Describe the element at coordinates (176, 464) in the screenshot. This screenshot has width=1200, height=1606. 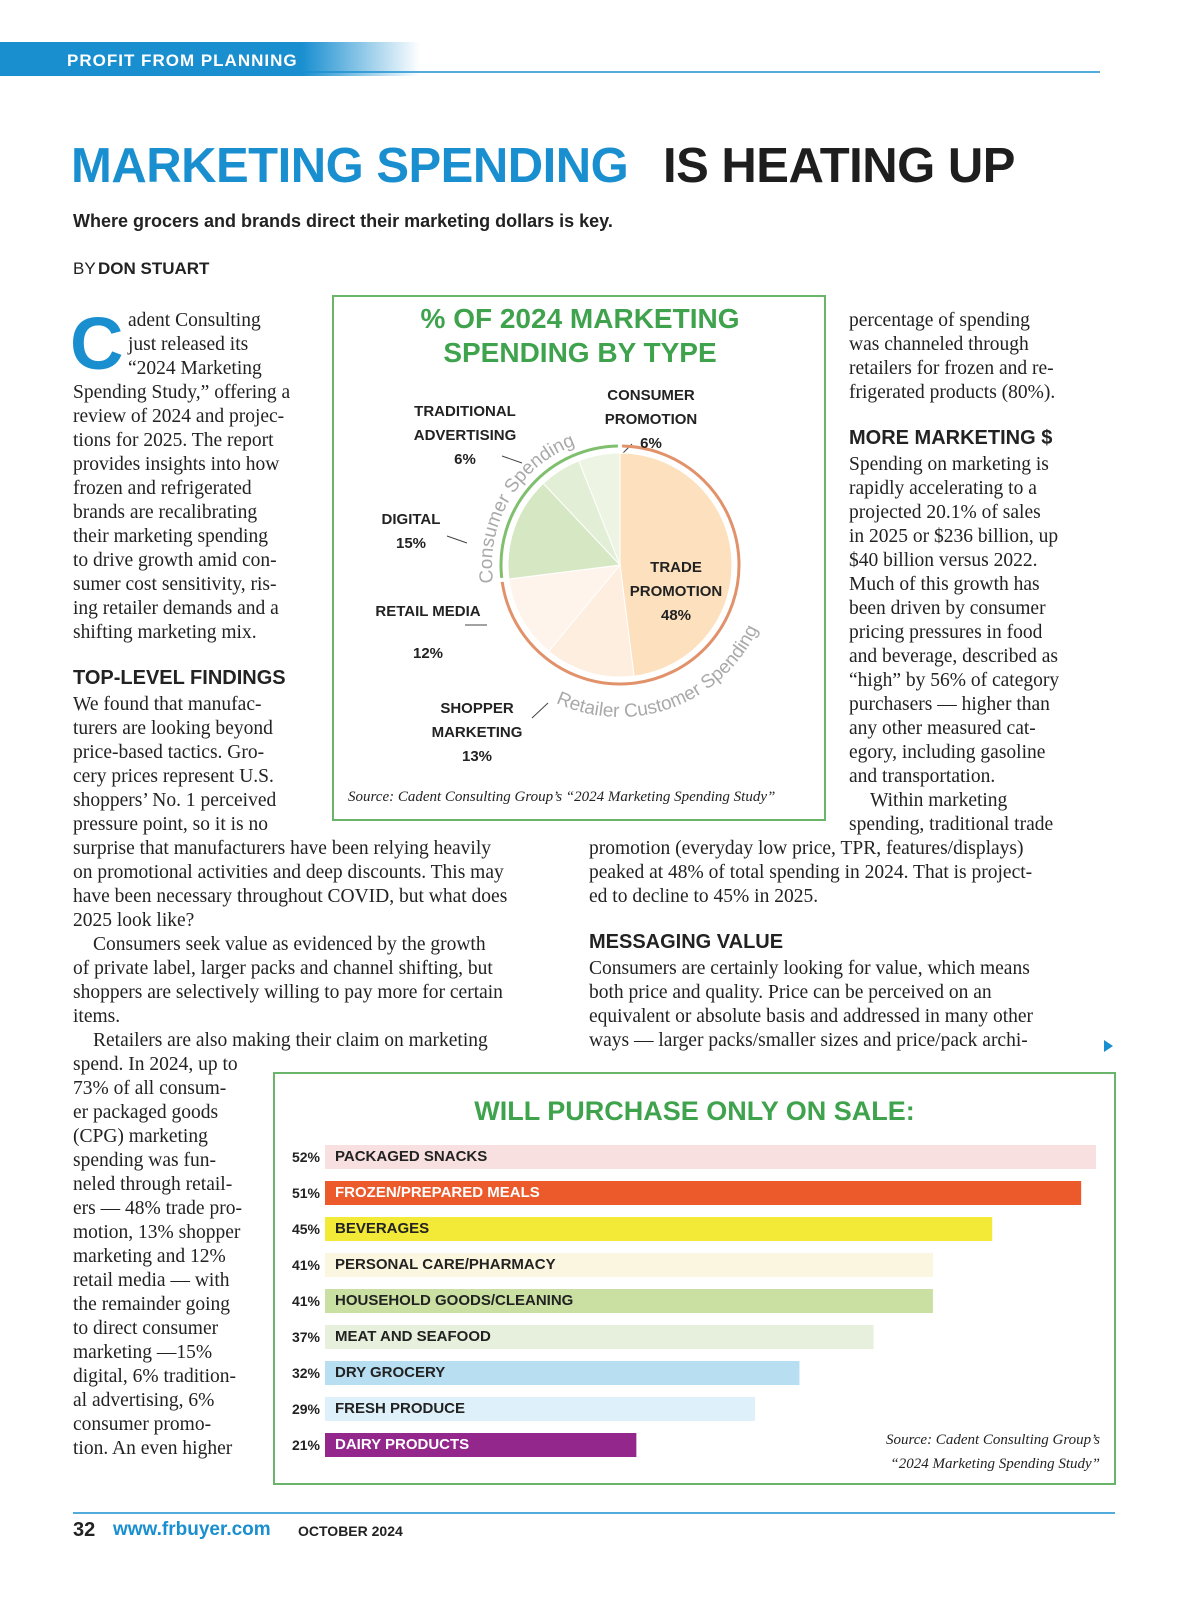
I see `body-line: provides insights into how` at that location.